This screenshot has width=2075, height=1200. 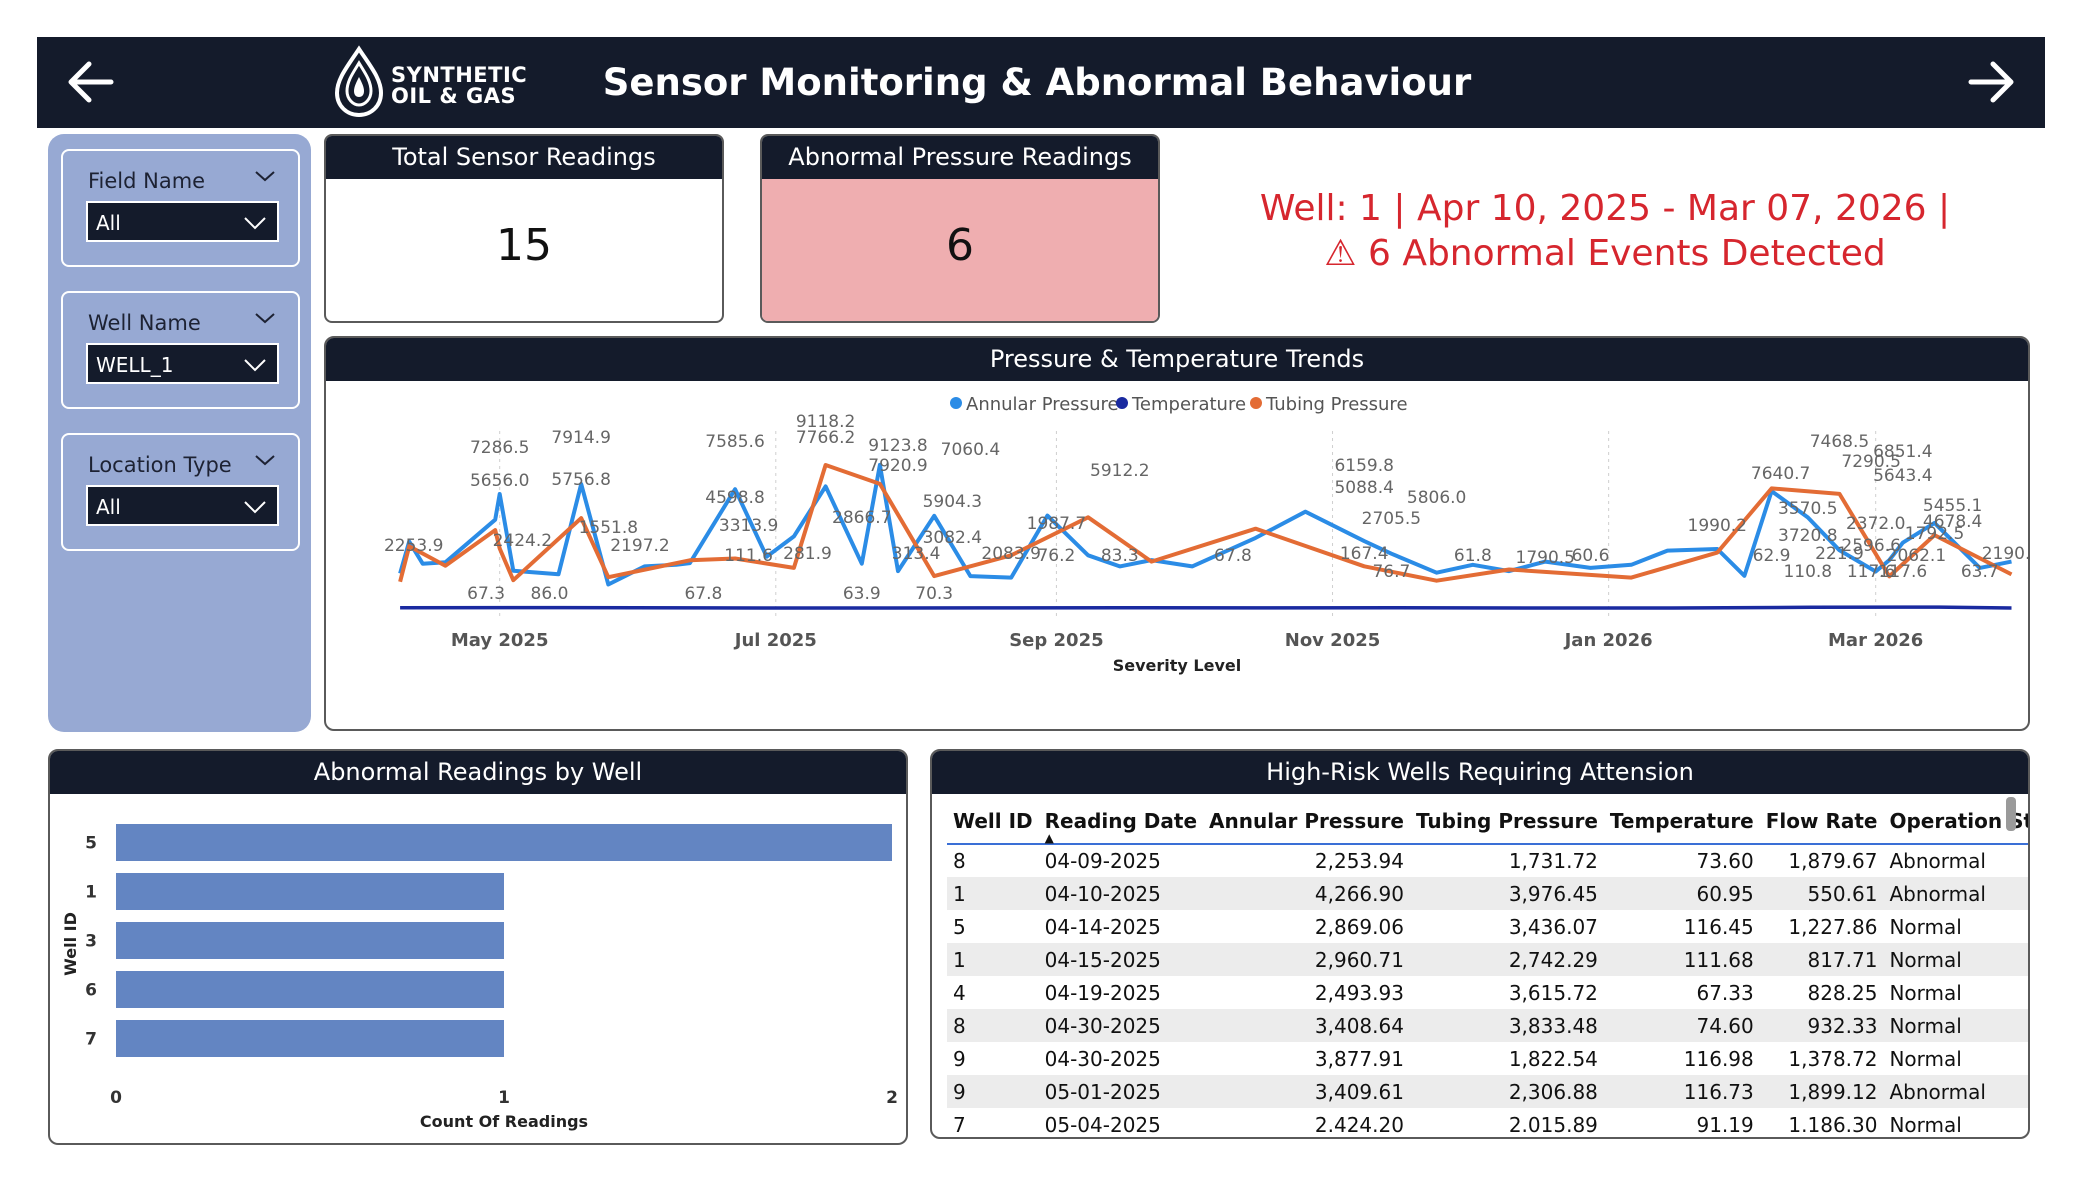 I want to click on logo-text: SYNTHETIC OIL & GAS, so click(x=459, y=85).